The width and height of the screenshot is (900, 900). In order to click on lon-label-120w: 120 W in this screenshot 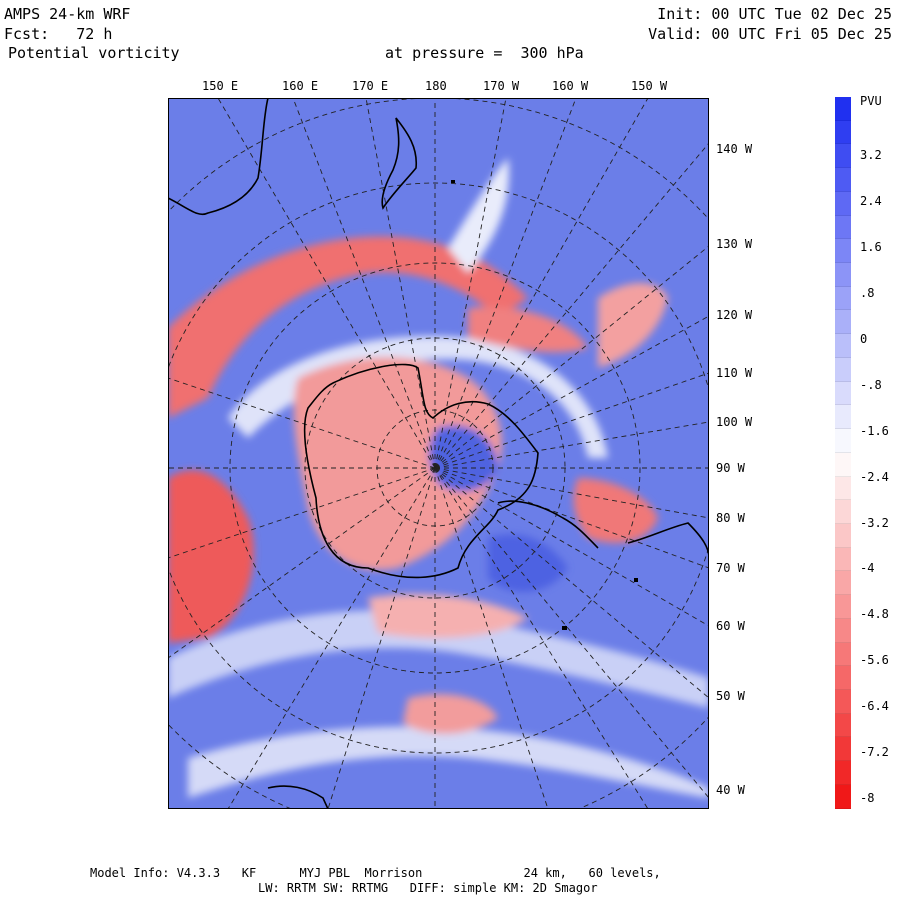, I will do `click(734, 315)`.